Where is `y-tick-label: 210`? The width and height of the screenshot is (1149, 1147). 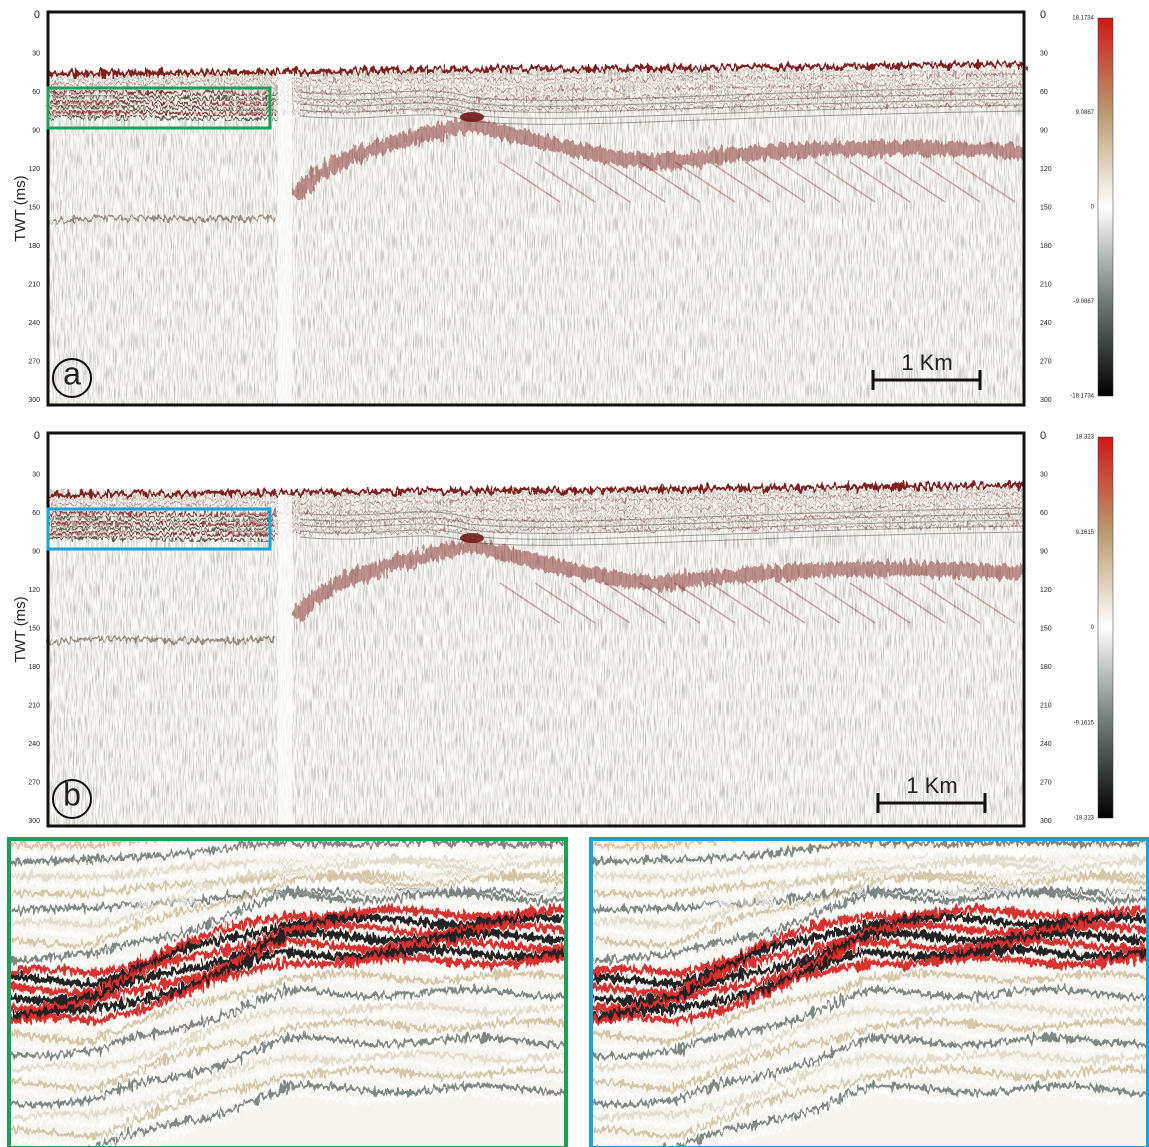 y-tick-label: 210 is located at coordinates (34, 284).